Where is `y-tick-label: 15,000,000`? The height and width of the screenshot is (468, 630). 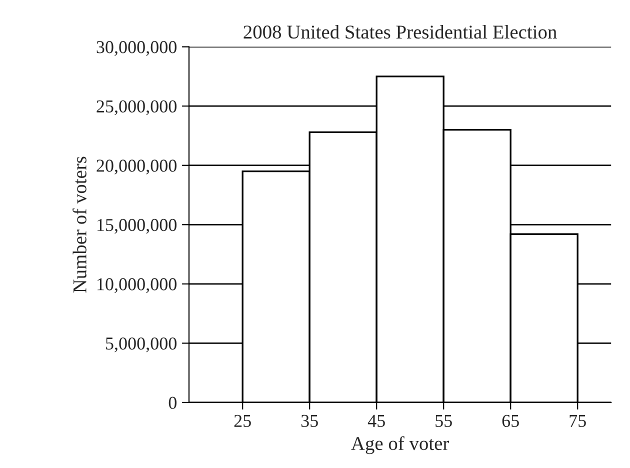
y-tick-label: 15,000,000 is located at coordinates (137, 226).